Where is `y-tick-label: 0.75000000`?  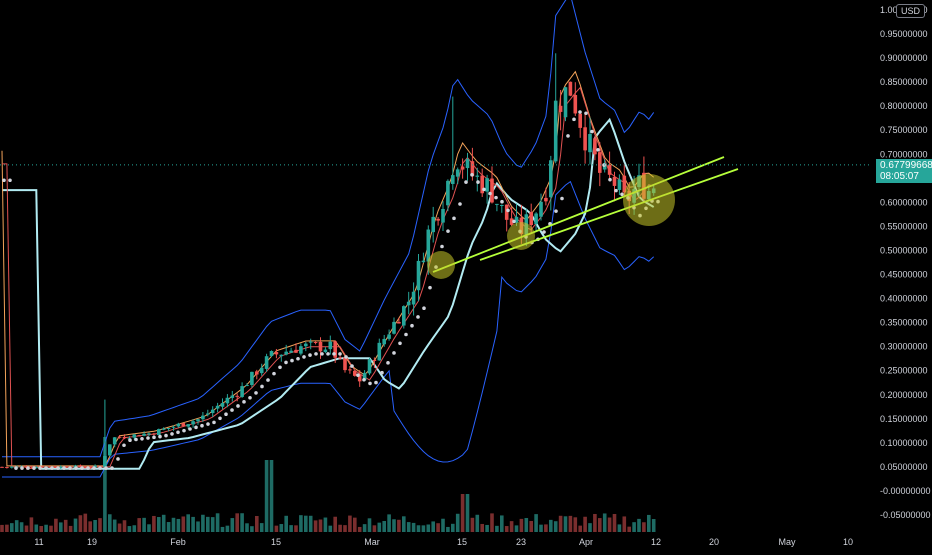 y-tick-label: 0.75000000 is located at coordinates (904, 130).